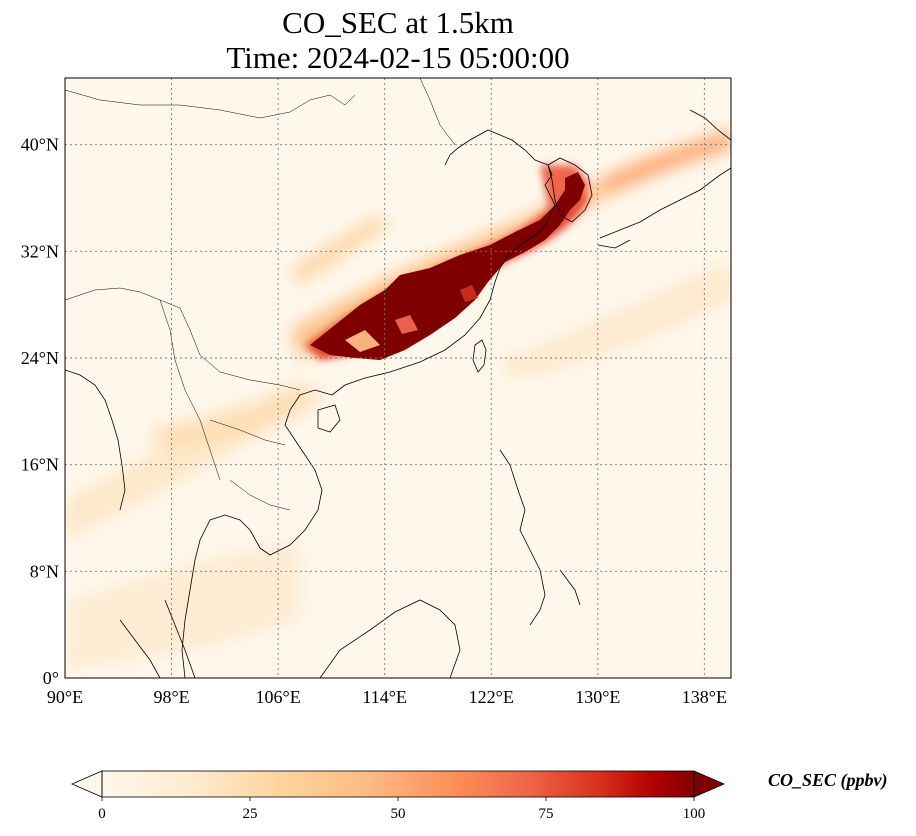 The height and width of the screenshot is (836, 916). I want to click on map-title: CO_SEC at 1.5km, so click(398, 22).